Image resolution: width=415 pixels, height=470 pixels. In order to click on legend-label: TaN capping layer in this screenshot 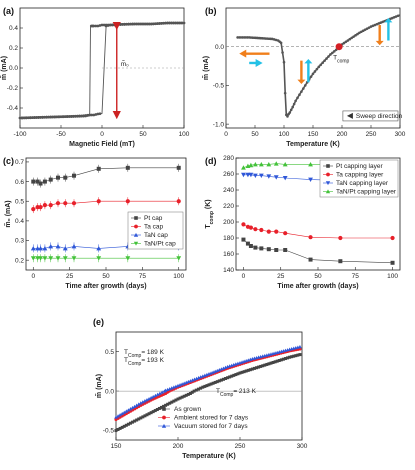, I will do `click(362, 183)`.